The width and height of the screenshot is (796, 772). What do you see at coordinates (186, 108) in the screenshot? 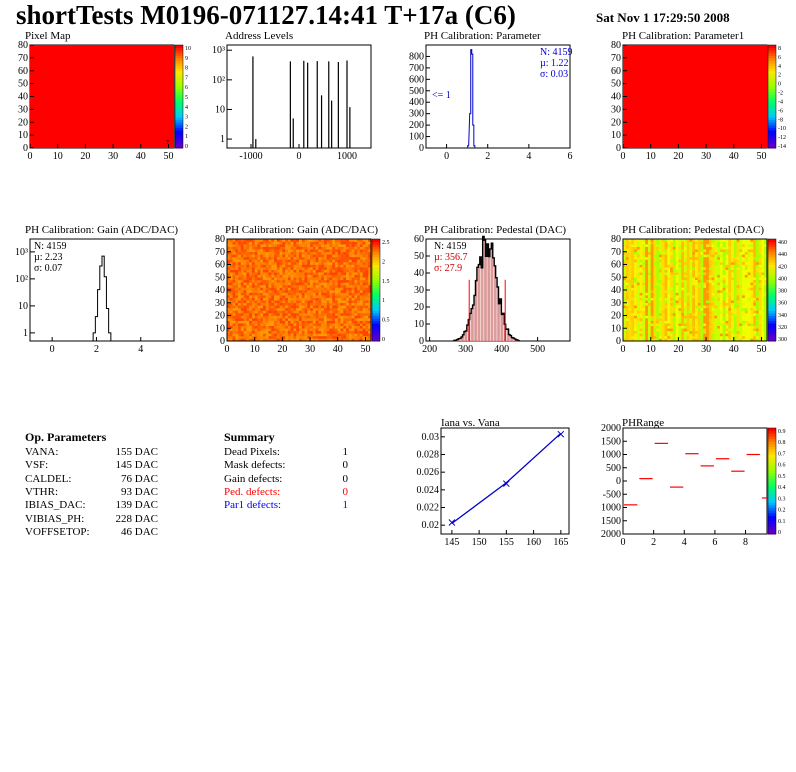
I see `color-scale-label: 4` at bounding box center [186, 108].